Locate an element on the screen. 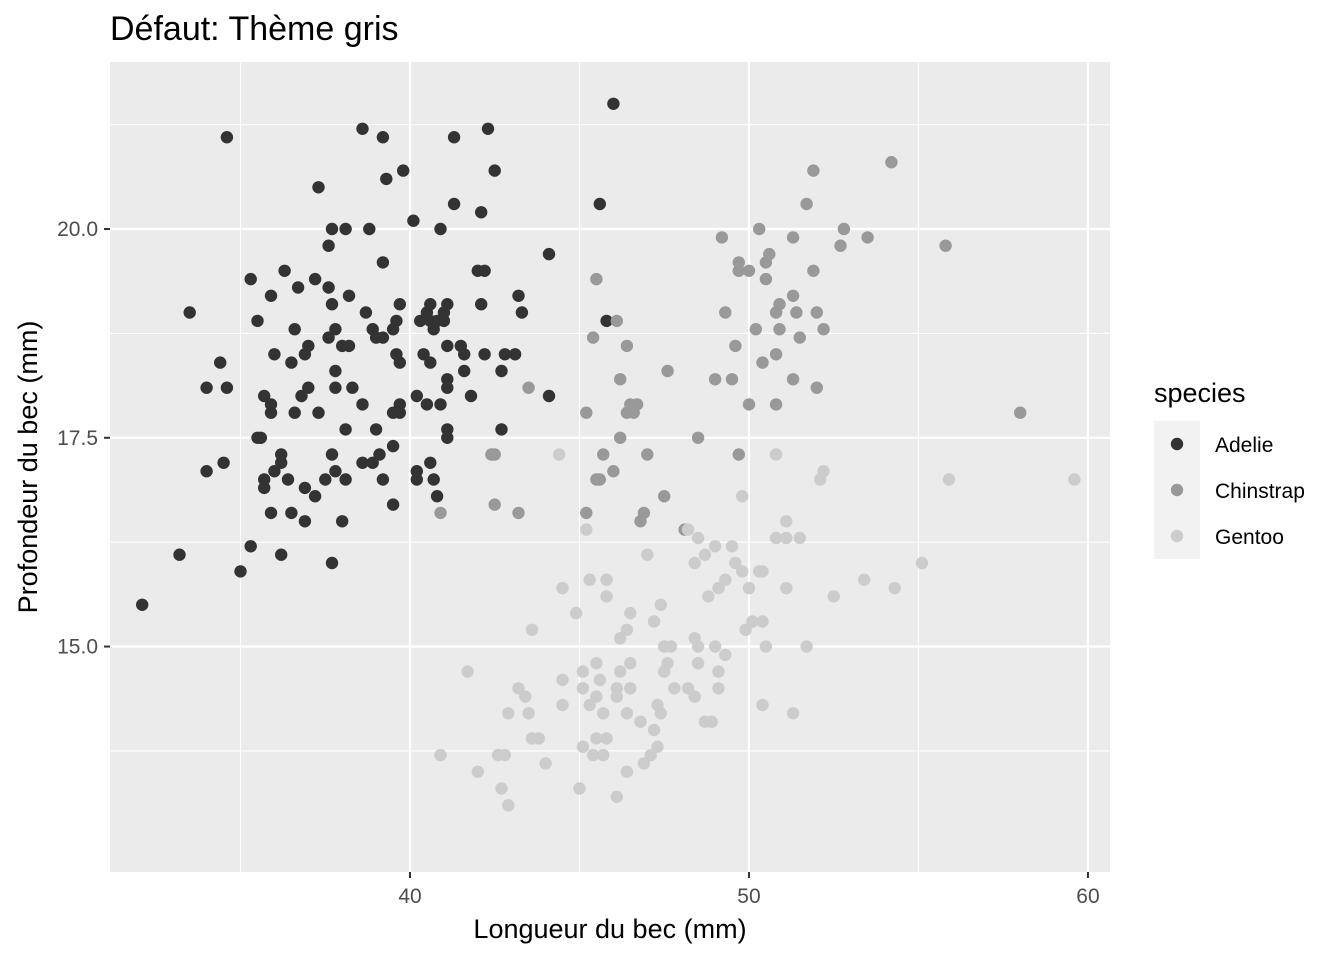 The height and width of the screenshot is (960, 1344). legend-label: Gentoo is located at coordinates (1249, 537).